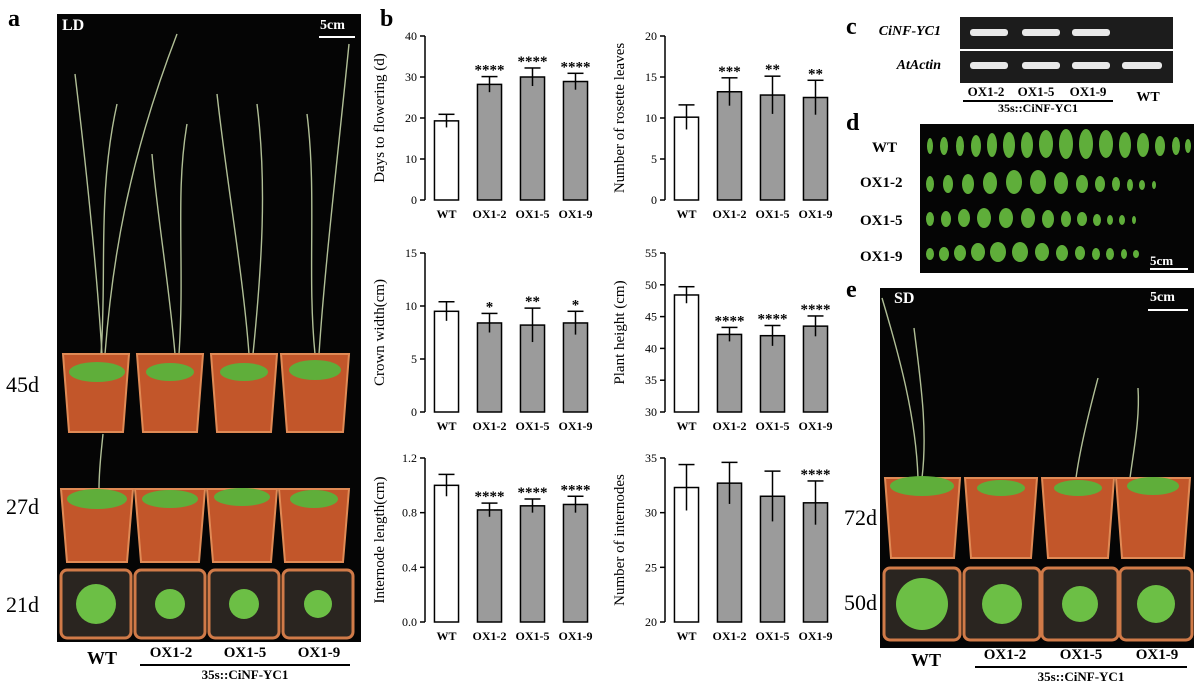  What do you see at coordinates (655, 540) in the screenshot?
I see `axes: 20 25 30 35` at bounding box center [655, 540].